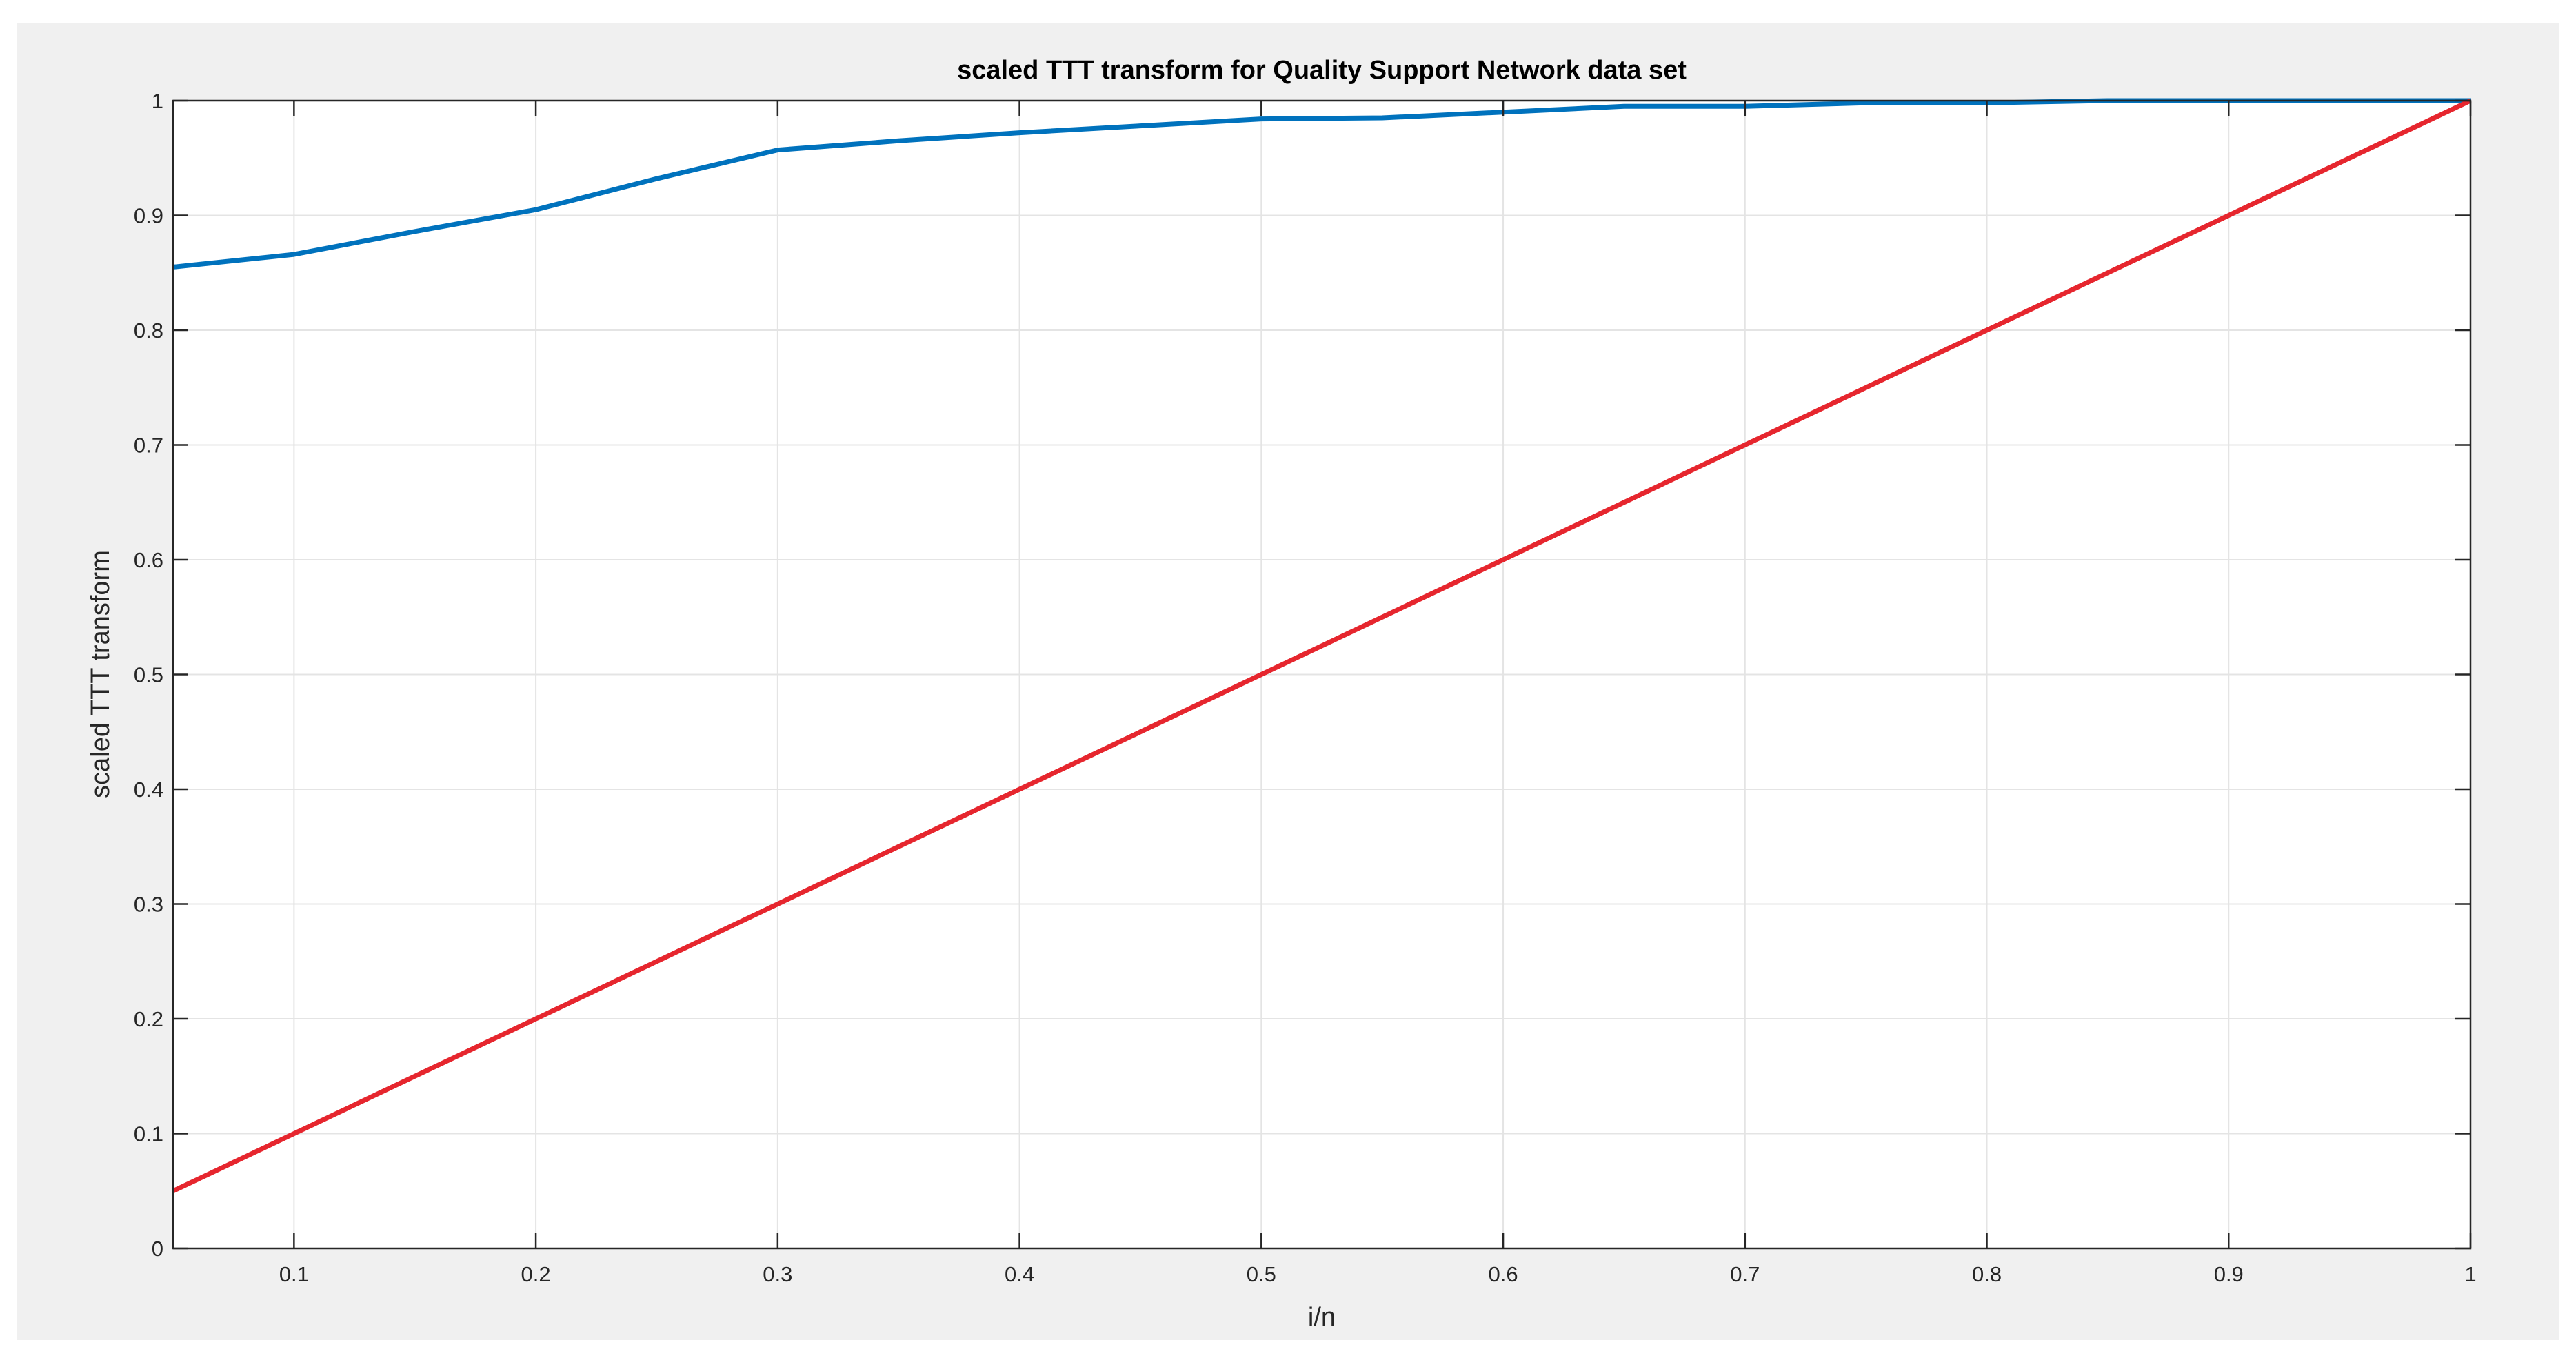 The image size is (2576, 1360). I want to click on y-axis-label: scaled TTT transform, so click(100, 674).